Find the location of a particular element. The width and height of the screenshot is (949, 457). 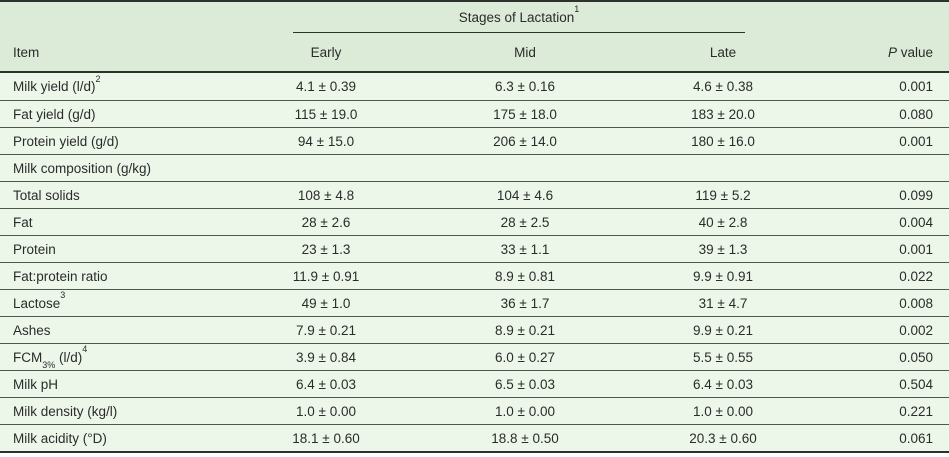

late-value: 9.9 ± 0.91 is located at coordinates (723, 276).